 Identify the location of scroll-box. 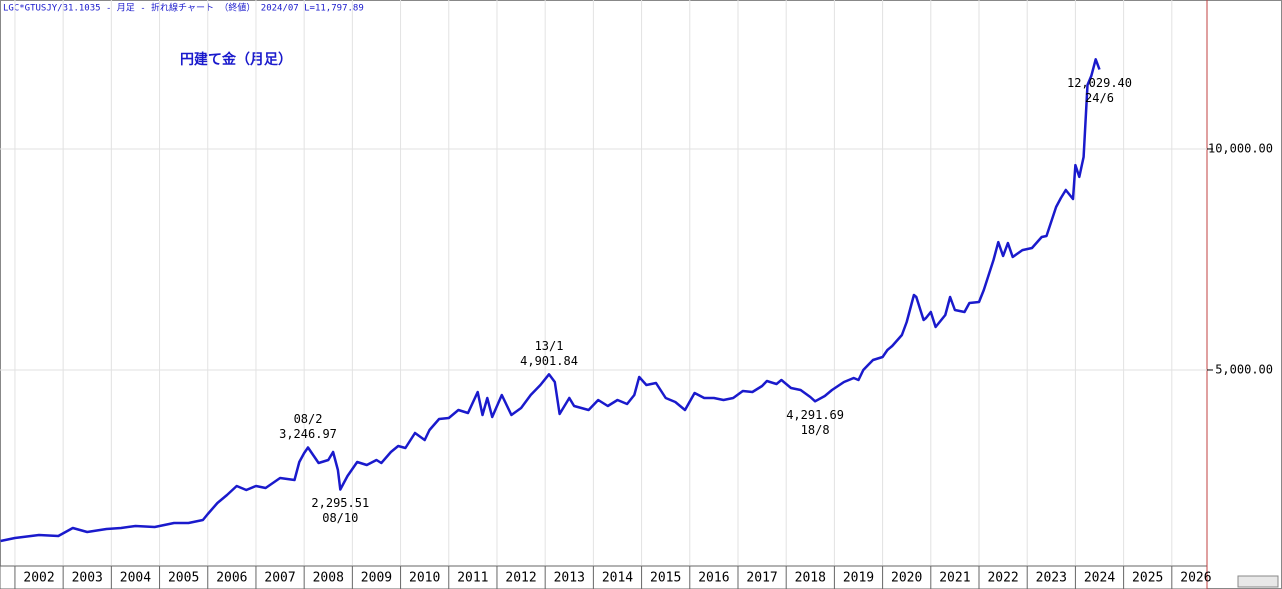
(1258, 581).